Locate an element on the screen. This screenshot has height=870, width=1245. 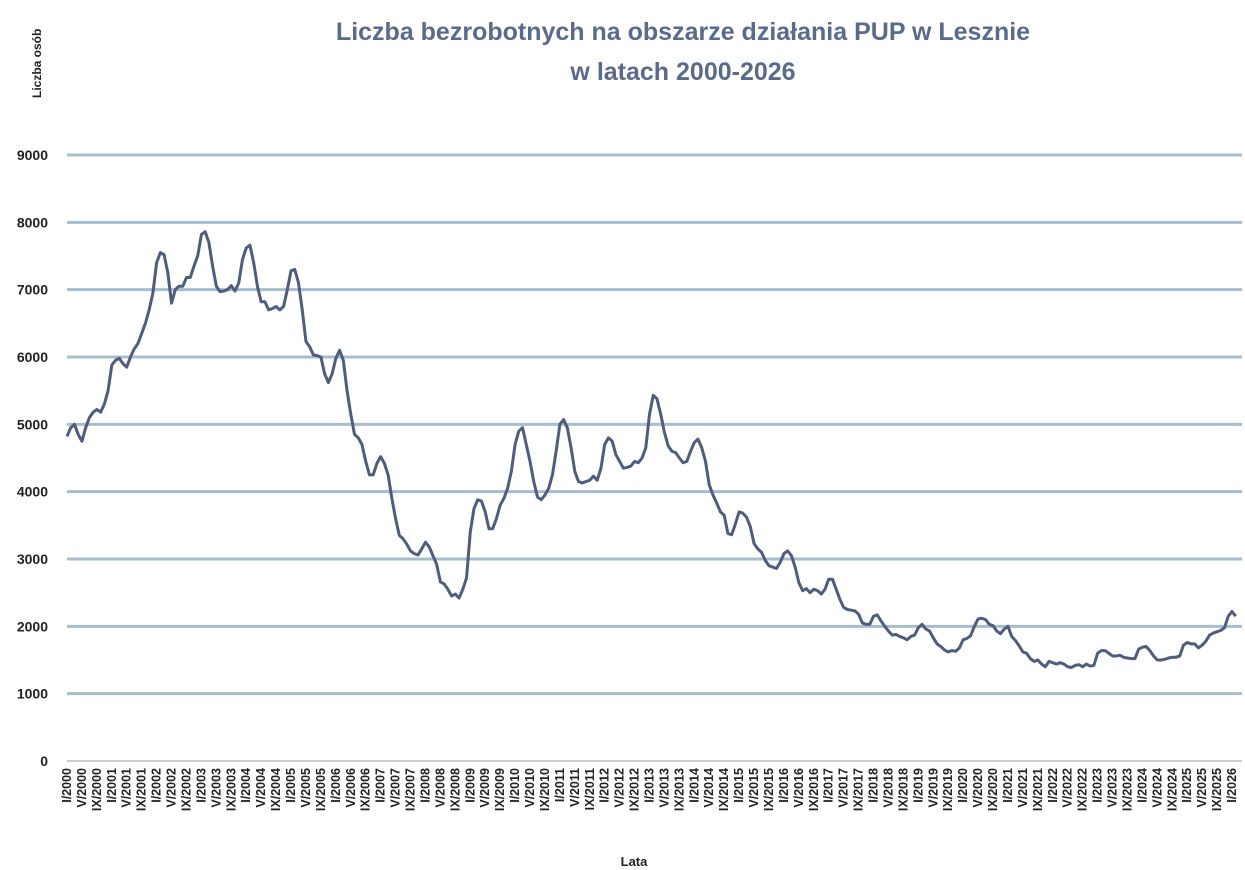
y-tick-label: 2000 is located at coordinates (32, 626).